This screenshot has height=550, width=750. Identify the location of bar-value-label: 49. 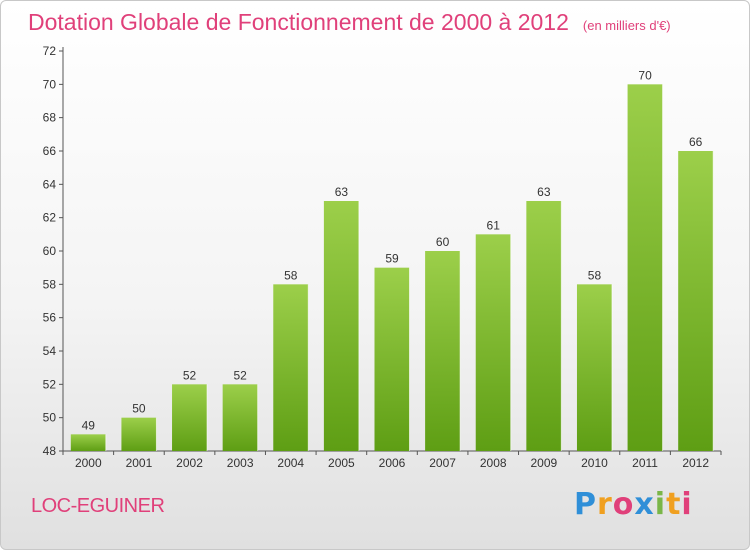
(89, 425).